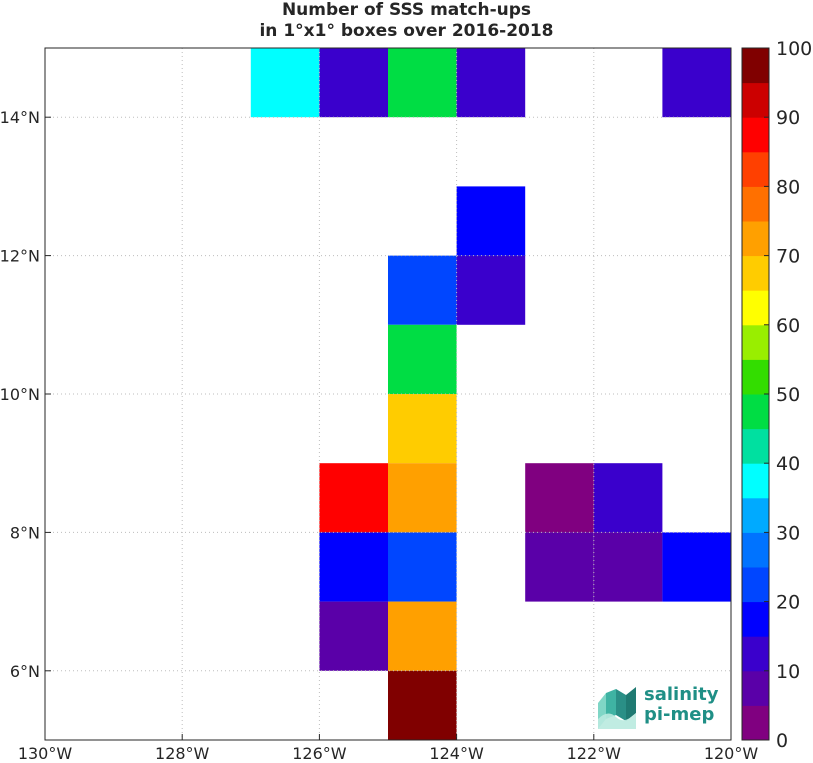 Image resolution: width=813 pixels, height=763 pixels. What do you see at coordinates (681, 694) in the screenshot?
I see `logo-text-salinity: salinity` at bounding box center [681, 694].